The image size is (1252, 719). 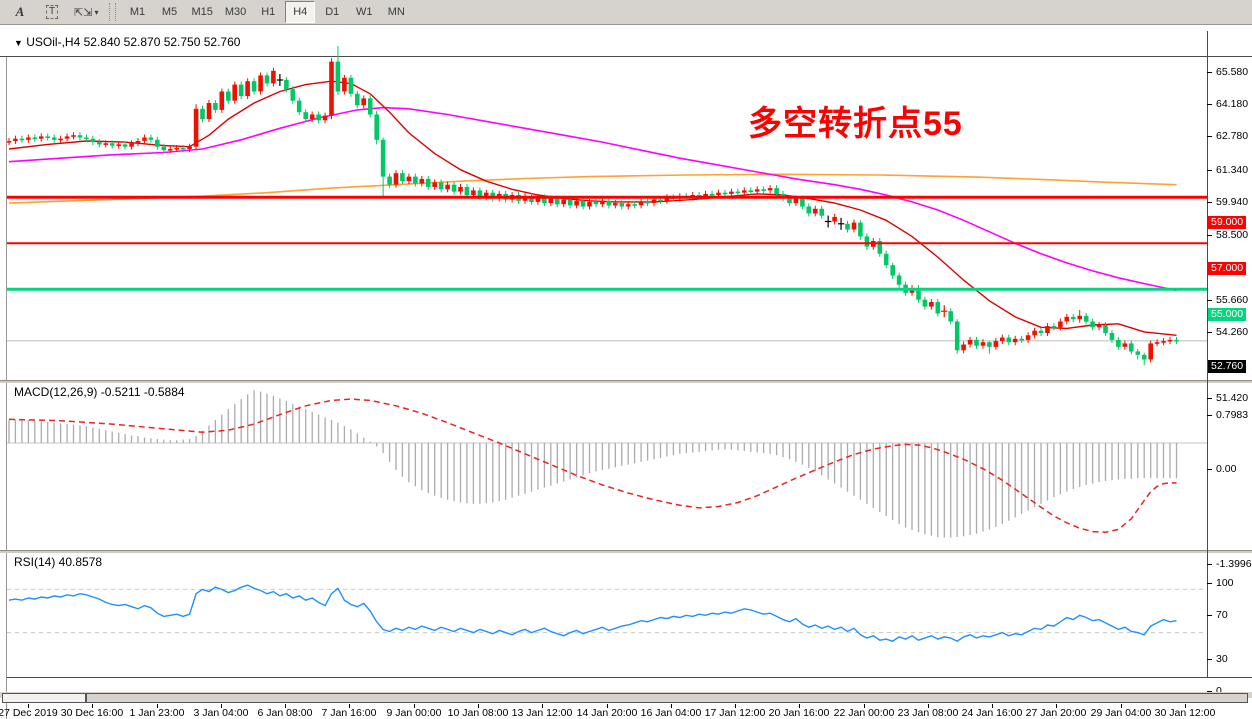 What do you see at coordinates (1226, 469) in the screenshot?
I see `macd-tick-label: 0.00` at bounding box center [1226, 469].